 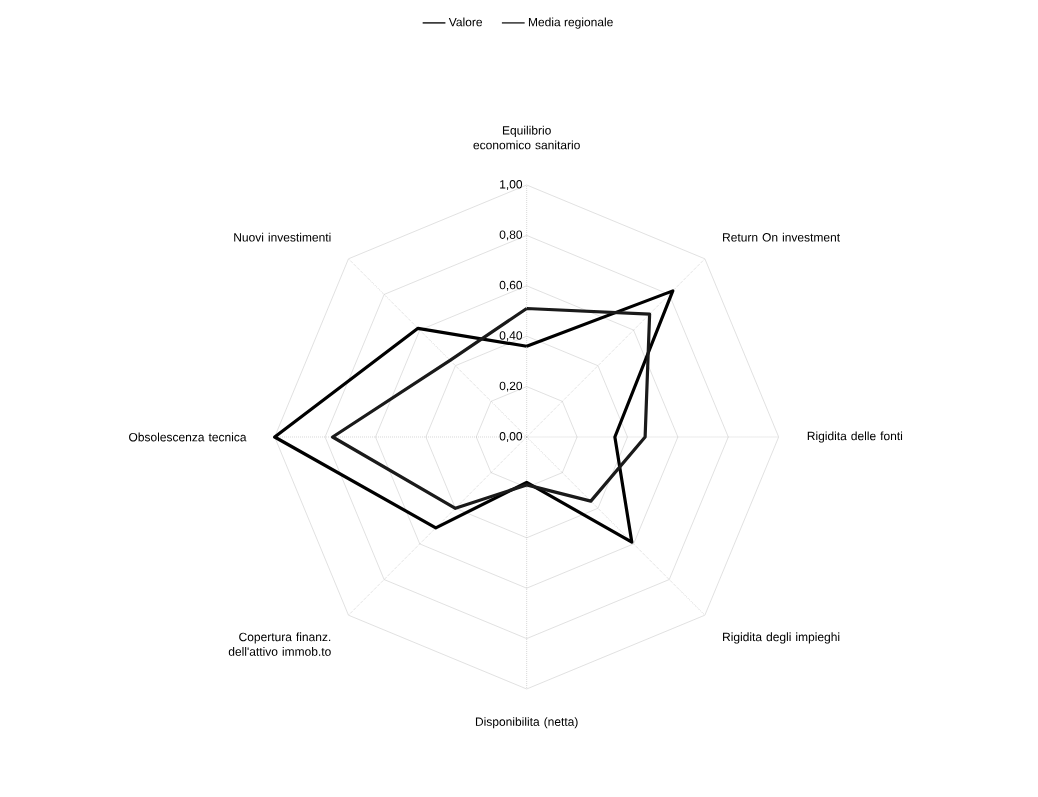 I want to click on legend-label: Valore, so click(x=465, y=22).